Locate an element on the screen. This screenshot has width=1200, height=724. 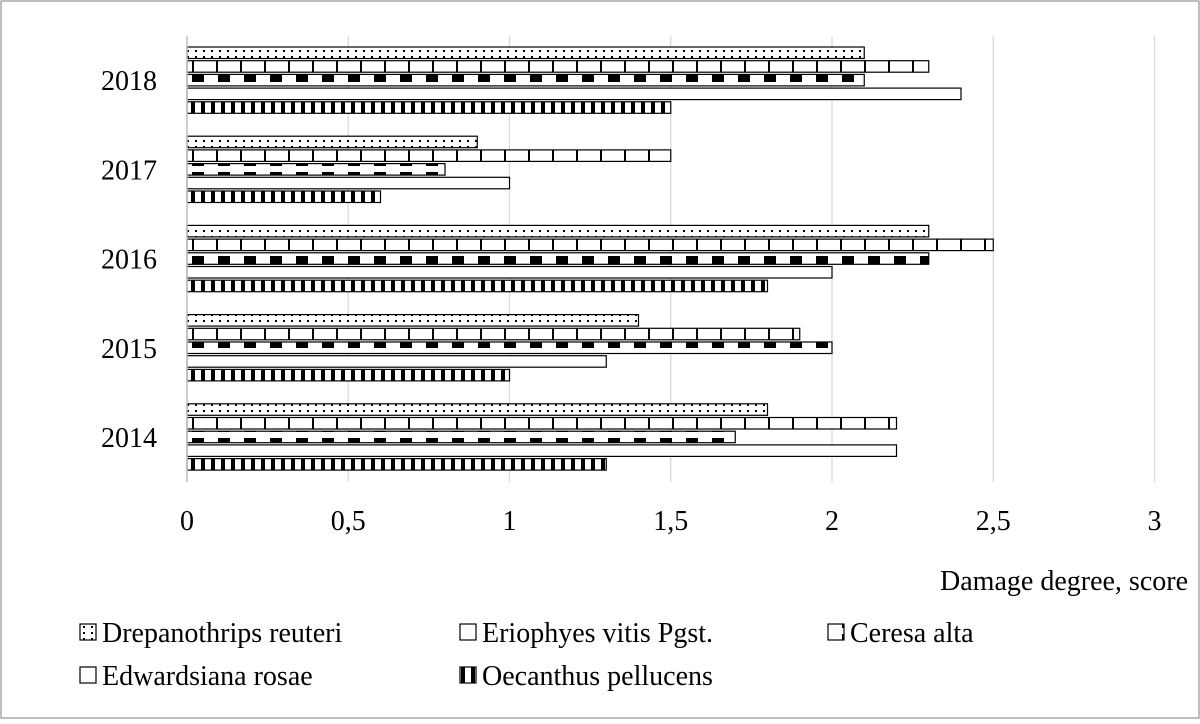
x-tick-label: 1 is located at coordinates (510, 521).